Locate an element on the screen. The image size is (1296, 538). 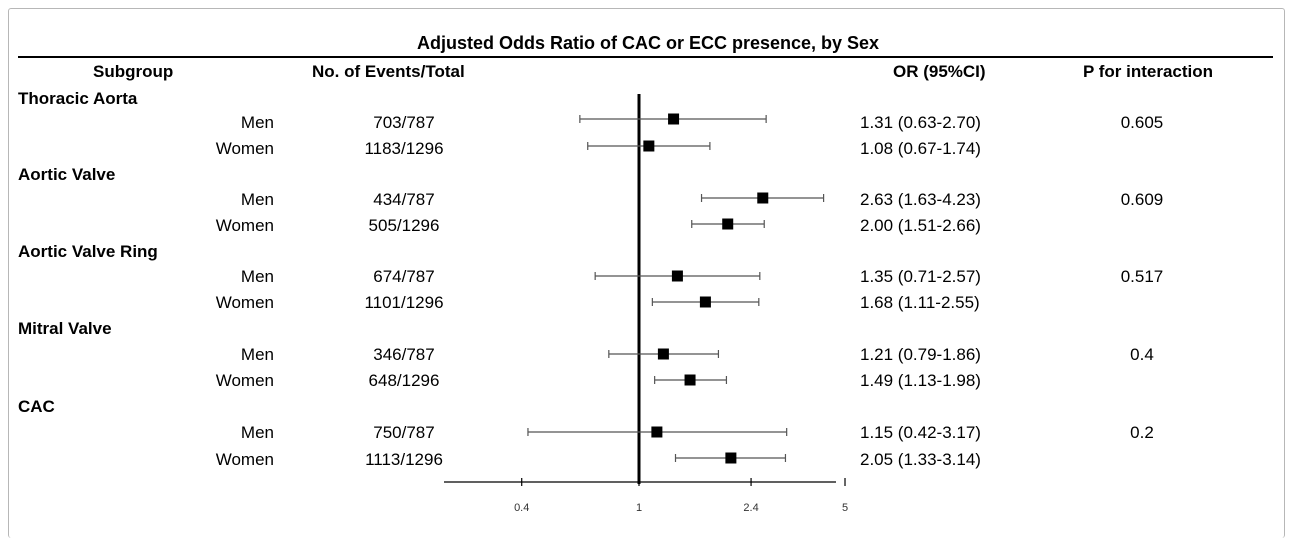
group-label: Aortic Valve is located at coordinates (67, 174).